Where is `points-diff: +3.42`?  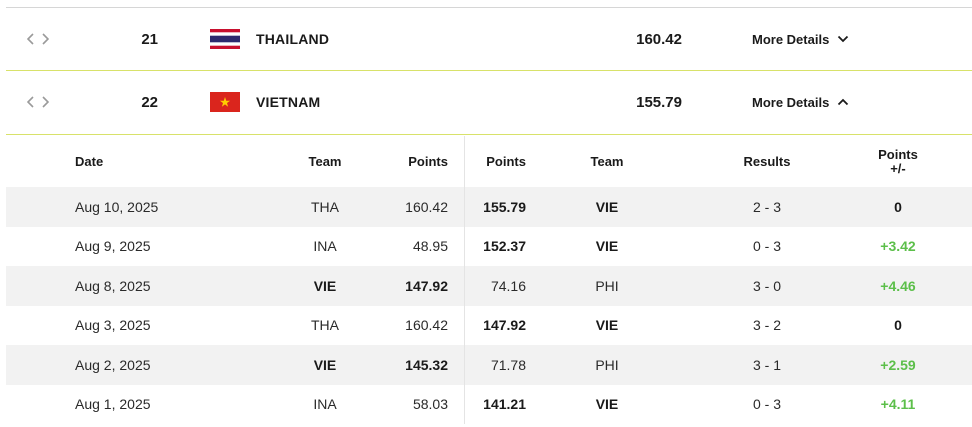 points-diff: +3.42 is located at coordinates (898, 246).